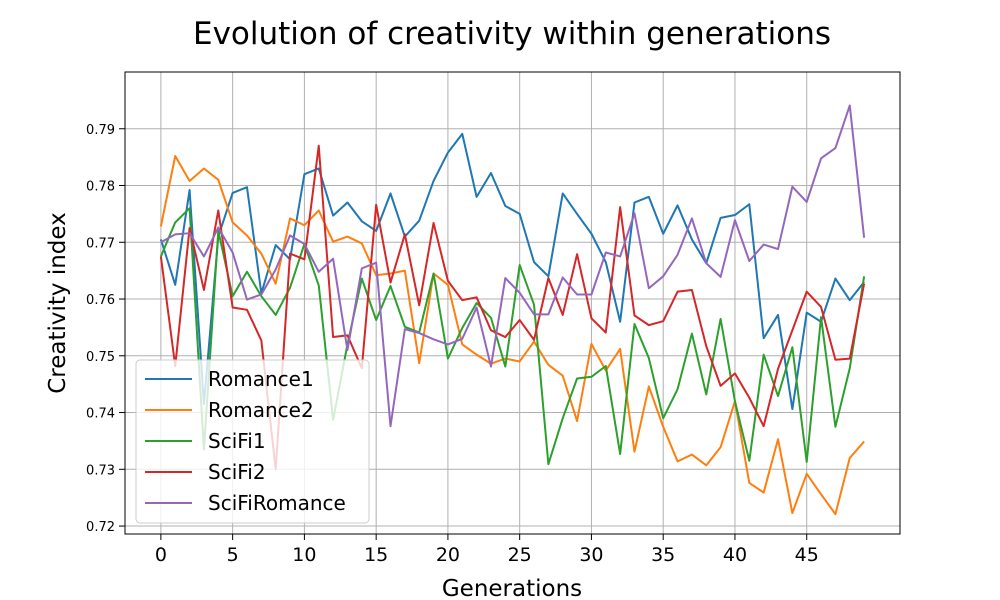 The width and height of the screenshot is (1000, 600). Describe the element at coordinates (100, 357) in the screenshot. I see `y-tick-label: 0.75` at that location.